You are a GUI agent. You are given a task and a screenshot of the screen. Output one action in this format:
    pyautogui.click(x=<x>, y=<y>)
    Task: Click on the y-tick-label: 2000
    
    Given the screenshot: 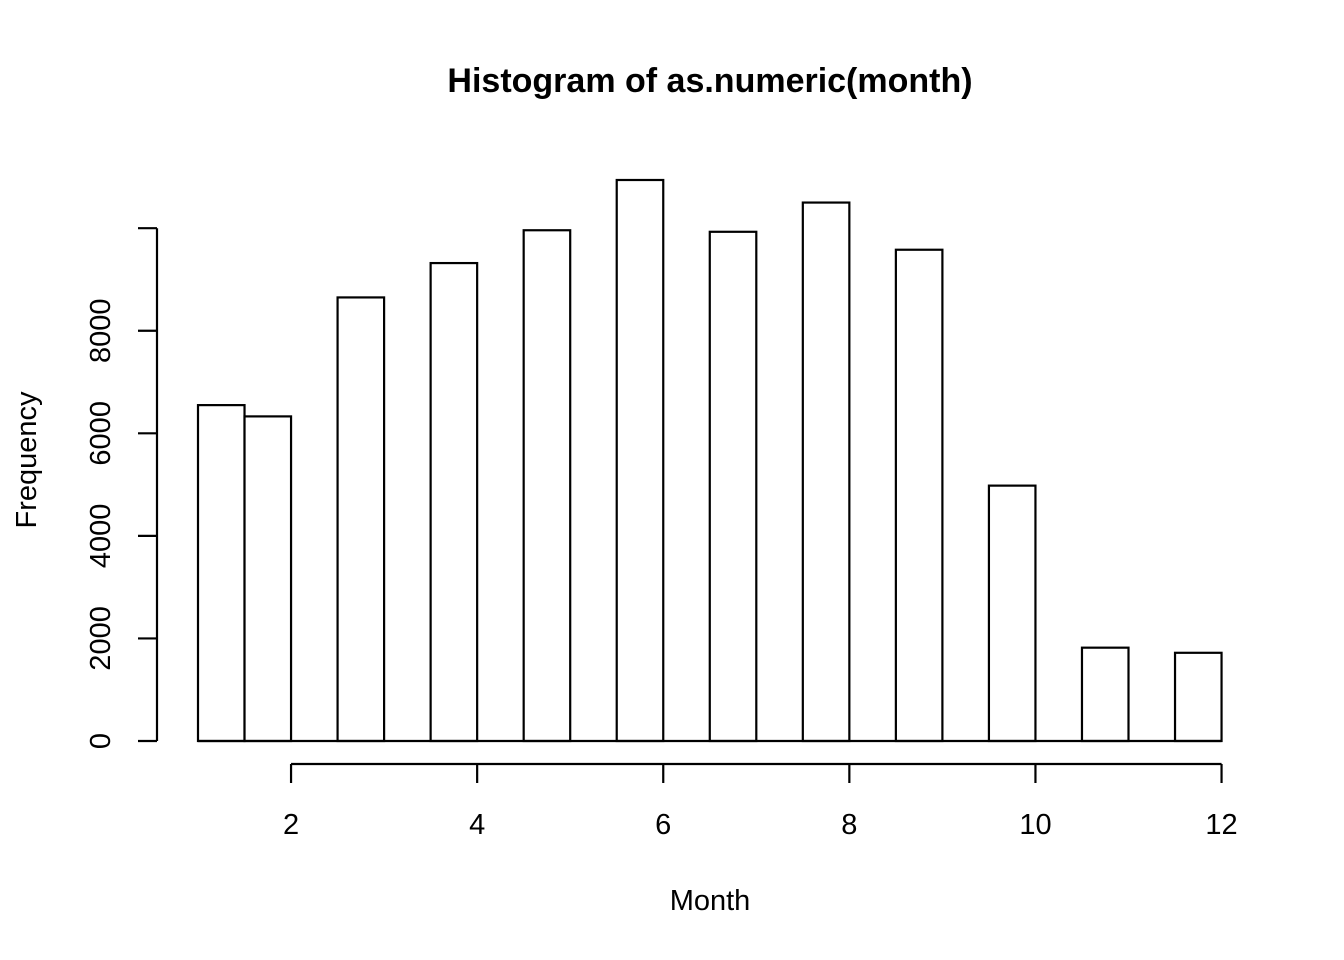 What is the action you would take?
    pyautogui.click(x=101, y=638)
    